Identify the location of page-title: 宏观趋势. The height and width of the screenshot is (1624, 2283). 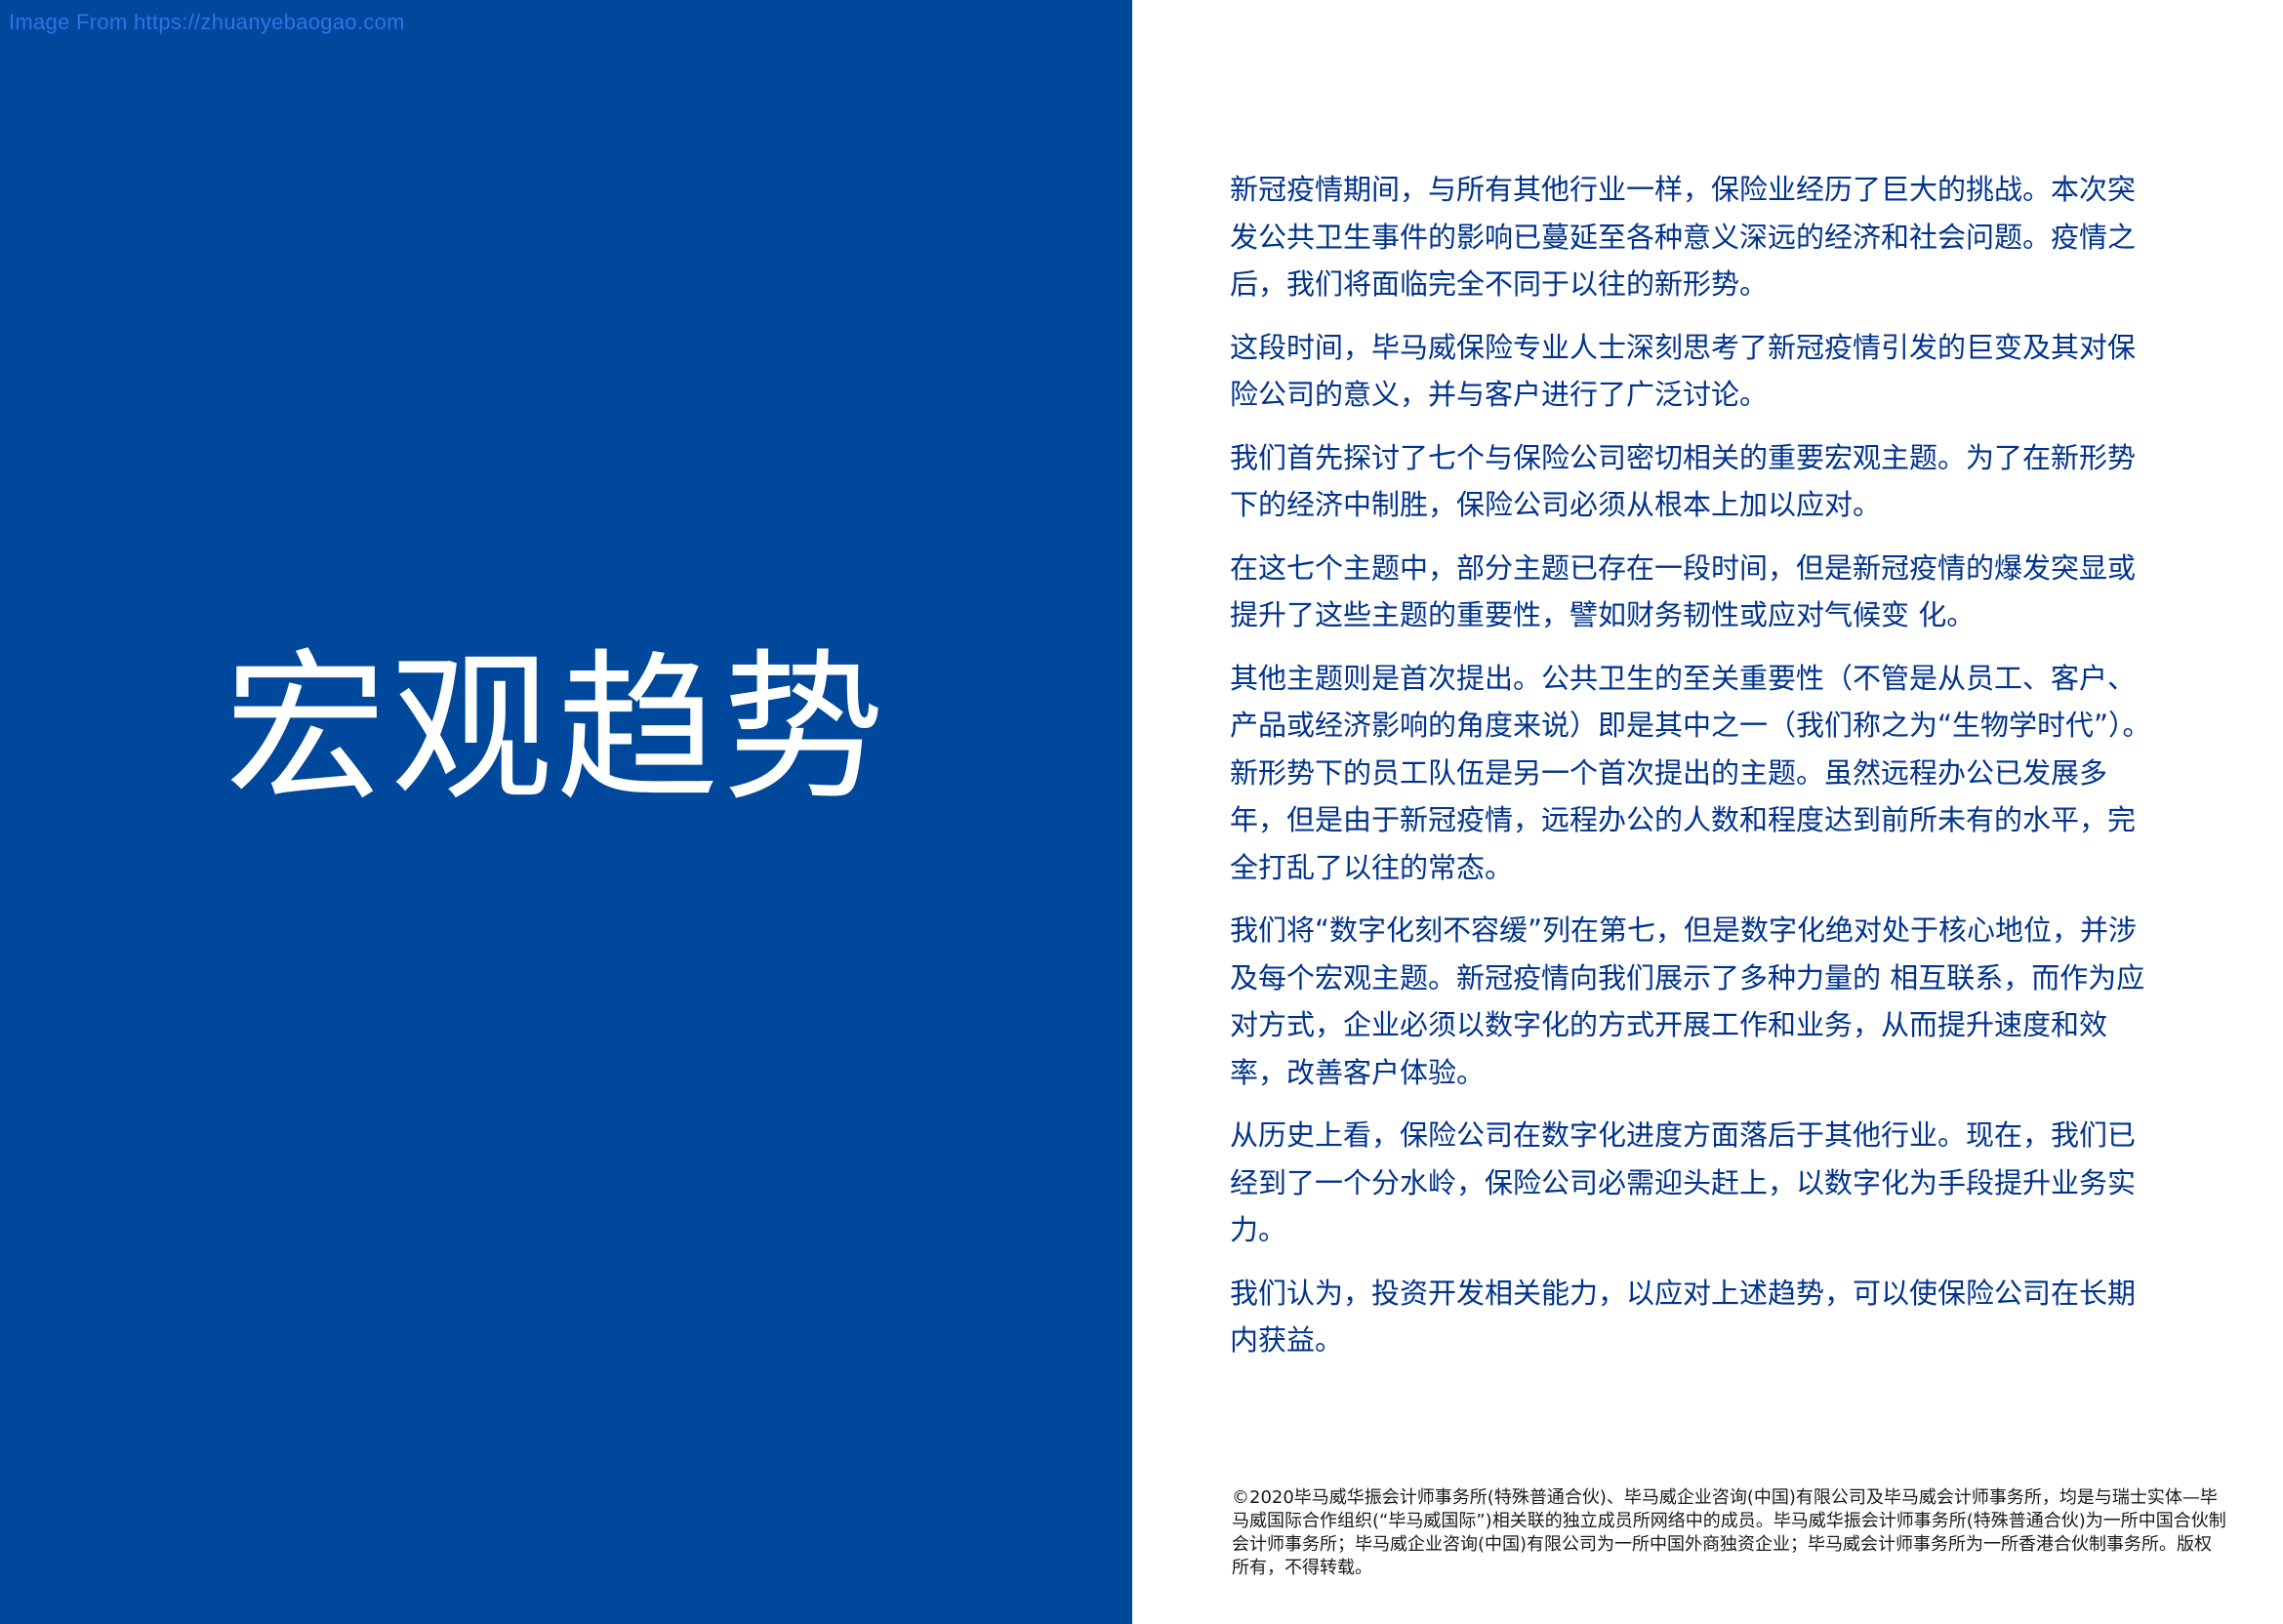
(556, 729).